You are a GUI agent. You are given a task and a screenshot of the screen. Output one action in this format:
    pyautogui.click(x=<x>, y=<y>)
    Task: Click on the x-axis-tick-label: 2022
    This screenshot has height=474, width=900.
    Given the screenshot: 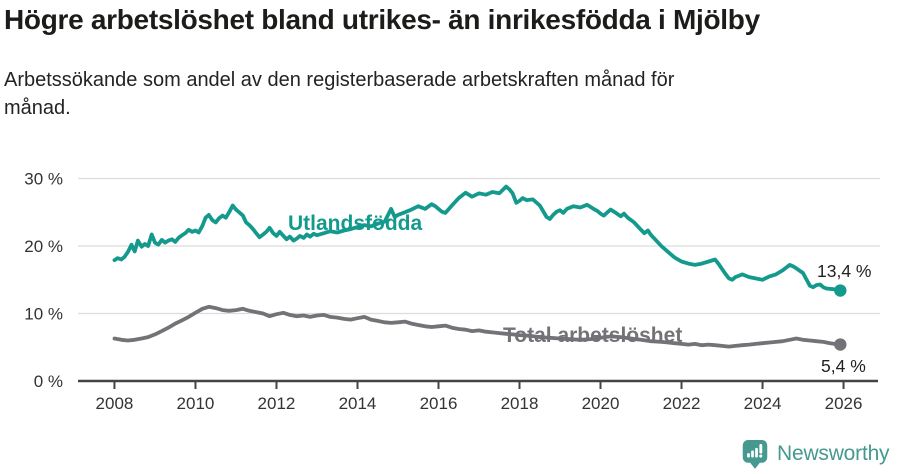 What is the action you would take?
    pyautogui.click(x=682, y=403)
    